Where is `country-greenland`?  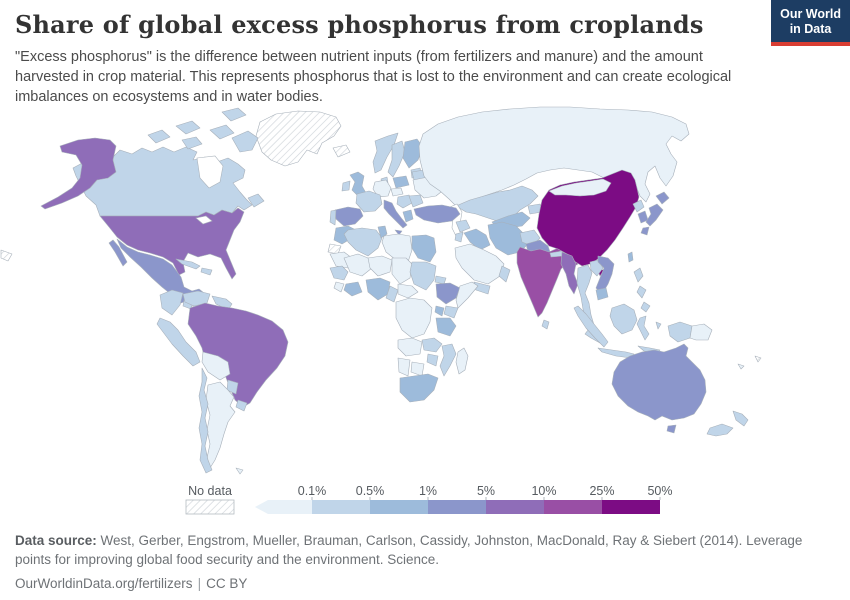
country-greenland is located at coordinates (298, 138).